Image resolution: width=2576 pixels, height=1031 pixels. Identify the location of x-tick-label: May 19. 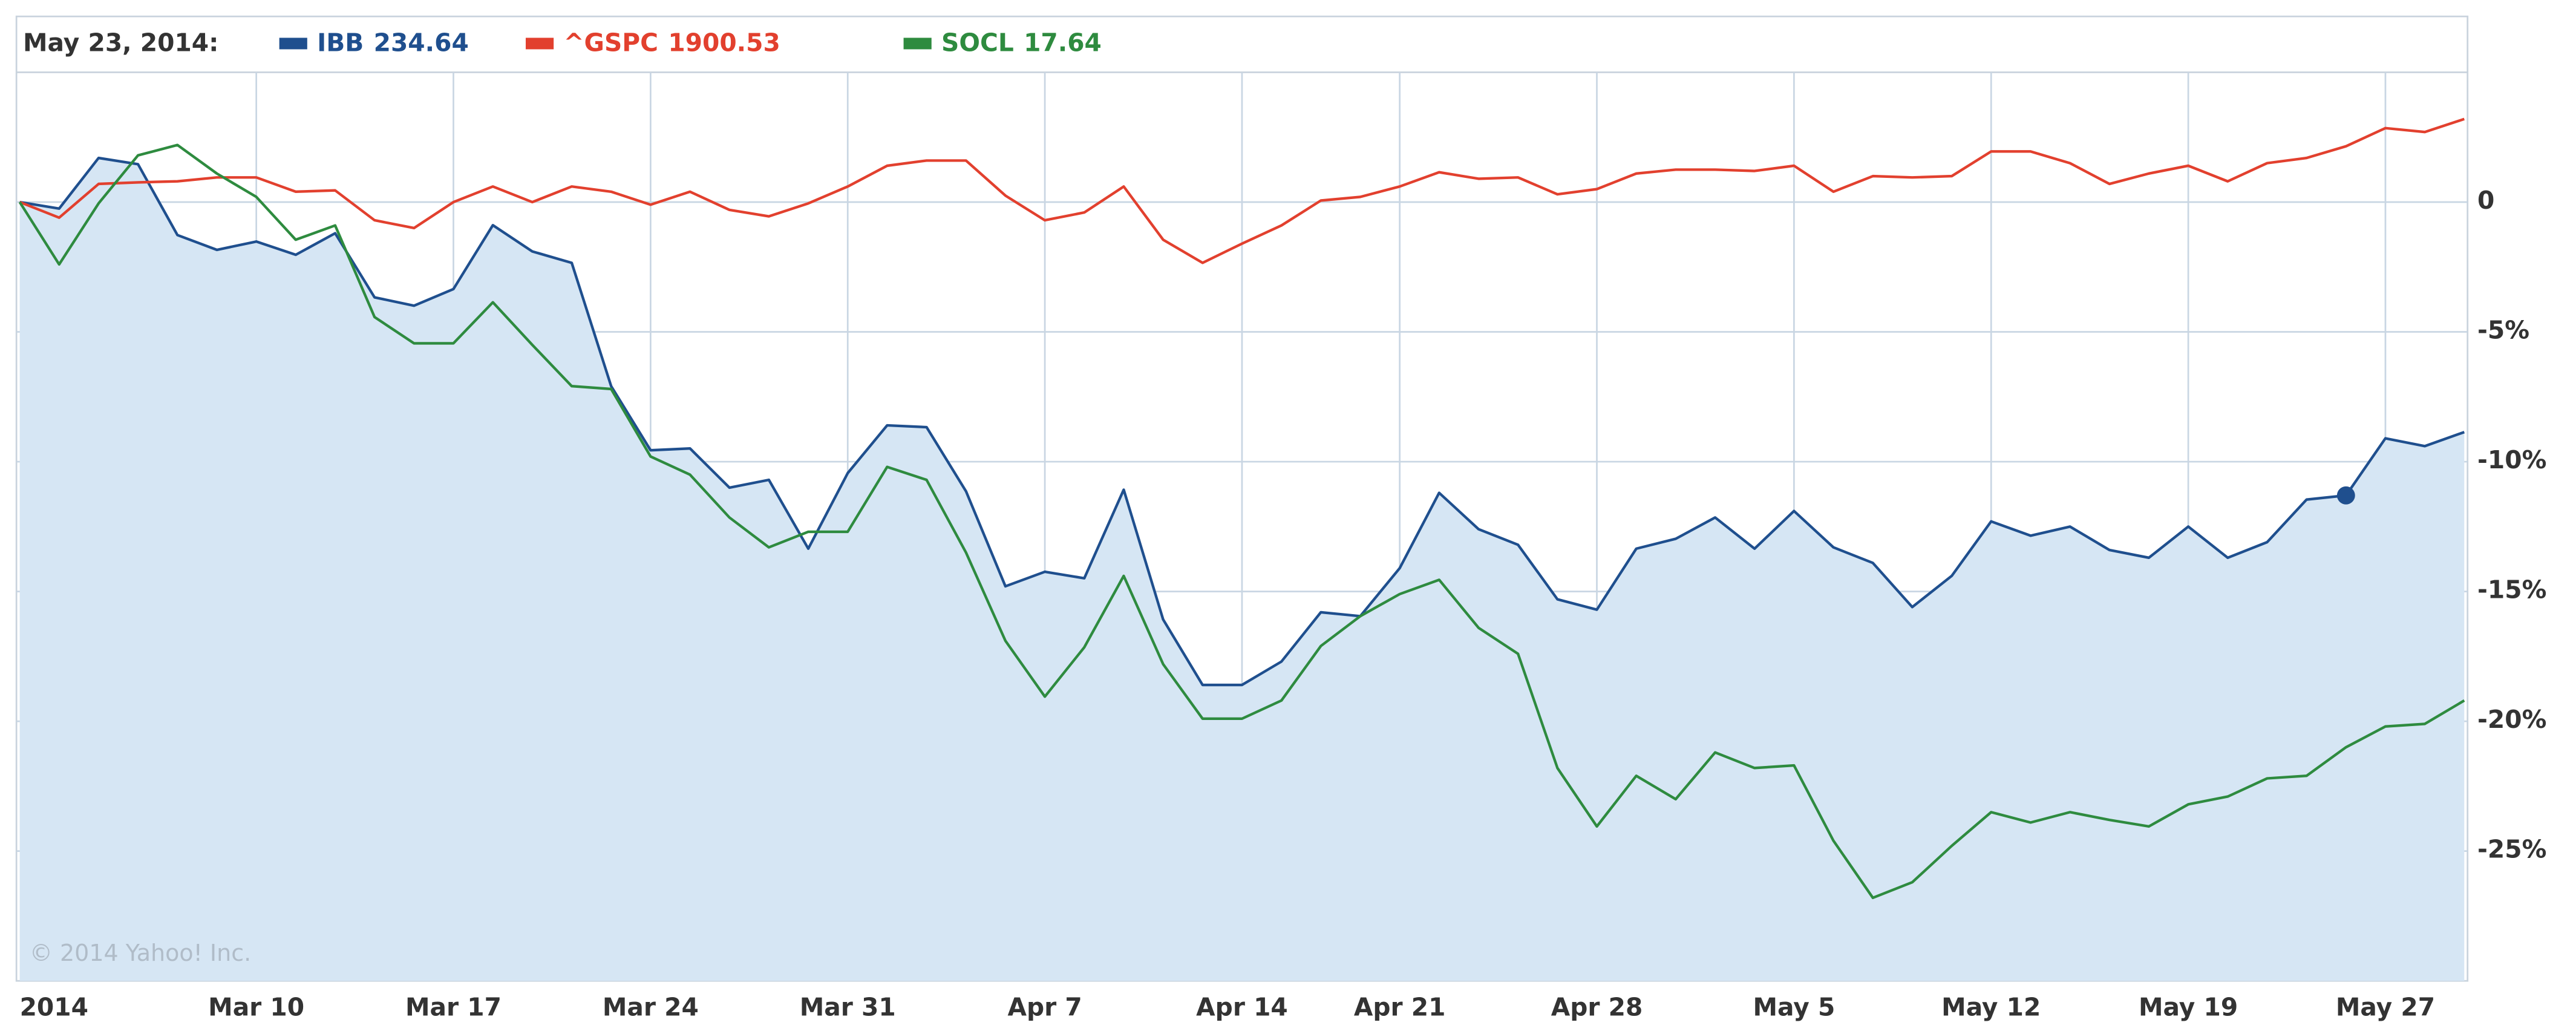
(2188, 1006).